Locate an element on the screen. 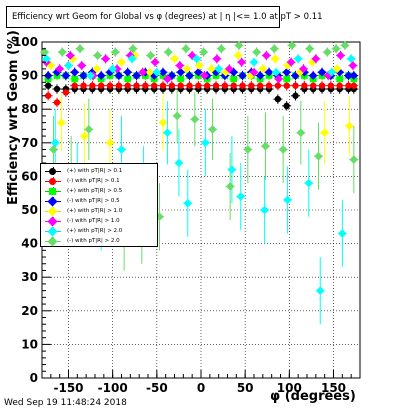 The image size is (400, 412). legend-entry: (-) with pT|R| > 1.0 is located at coordinates (101, 221).